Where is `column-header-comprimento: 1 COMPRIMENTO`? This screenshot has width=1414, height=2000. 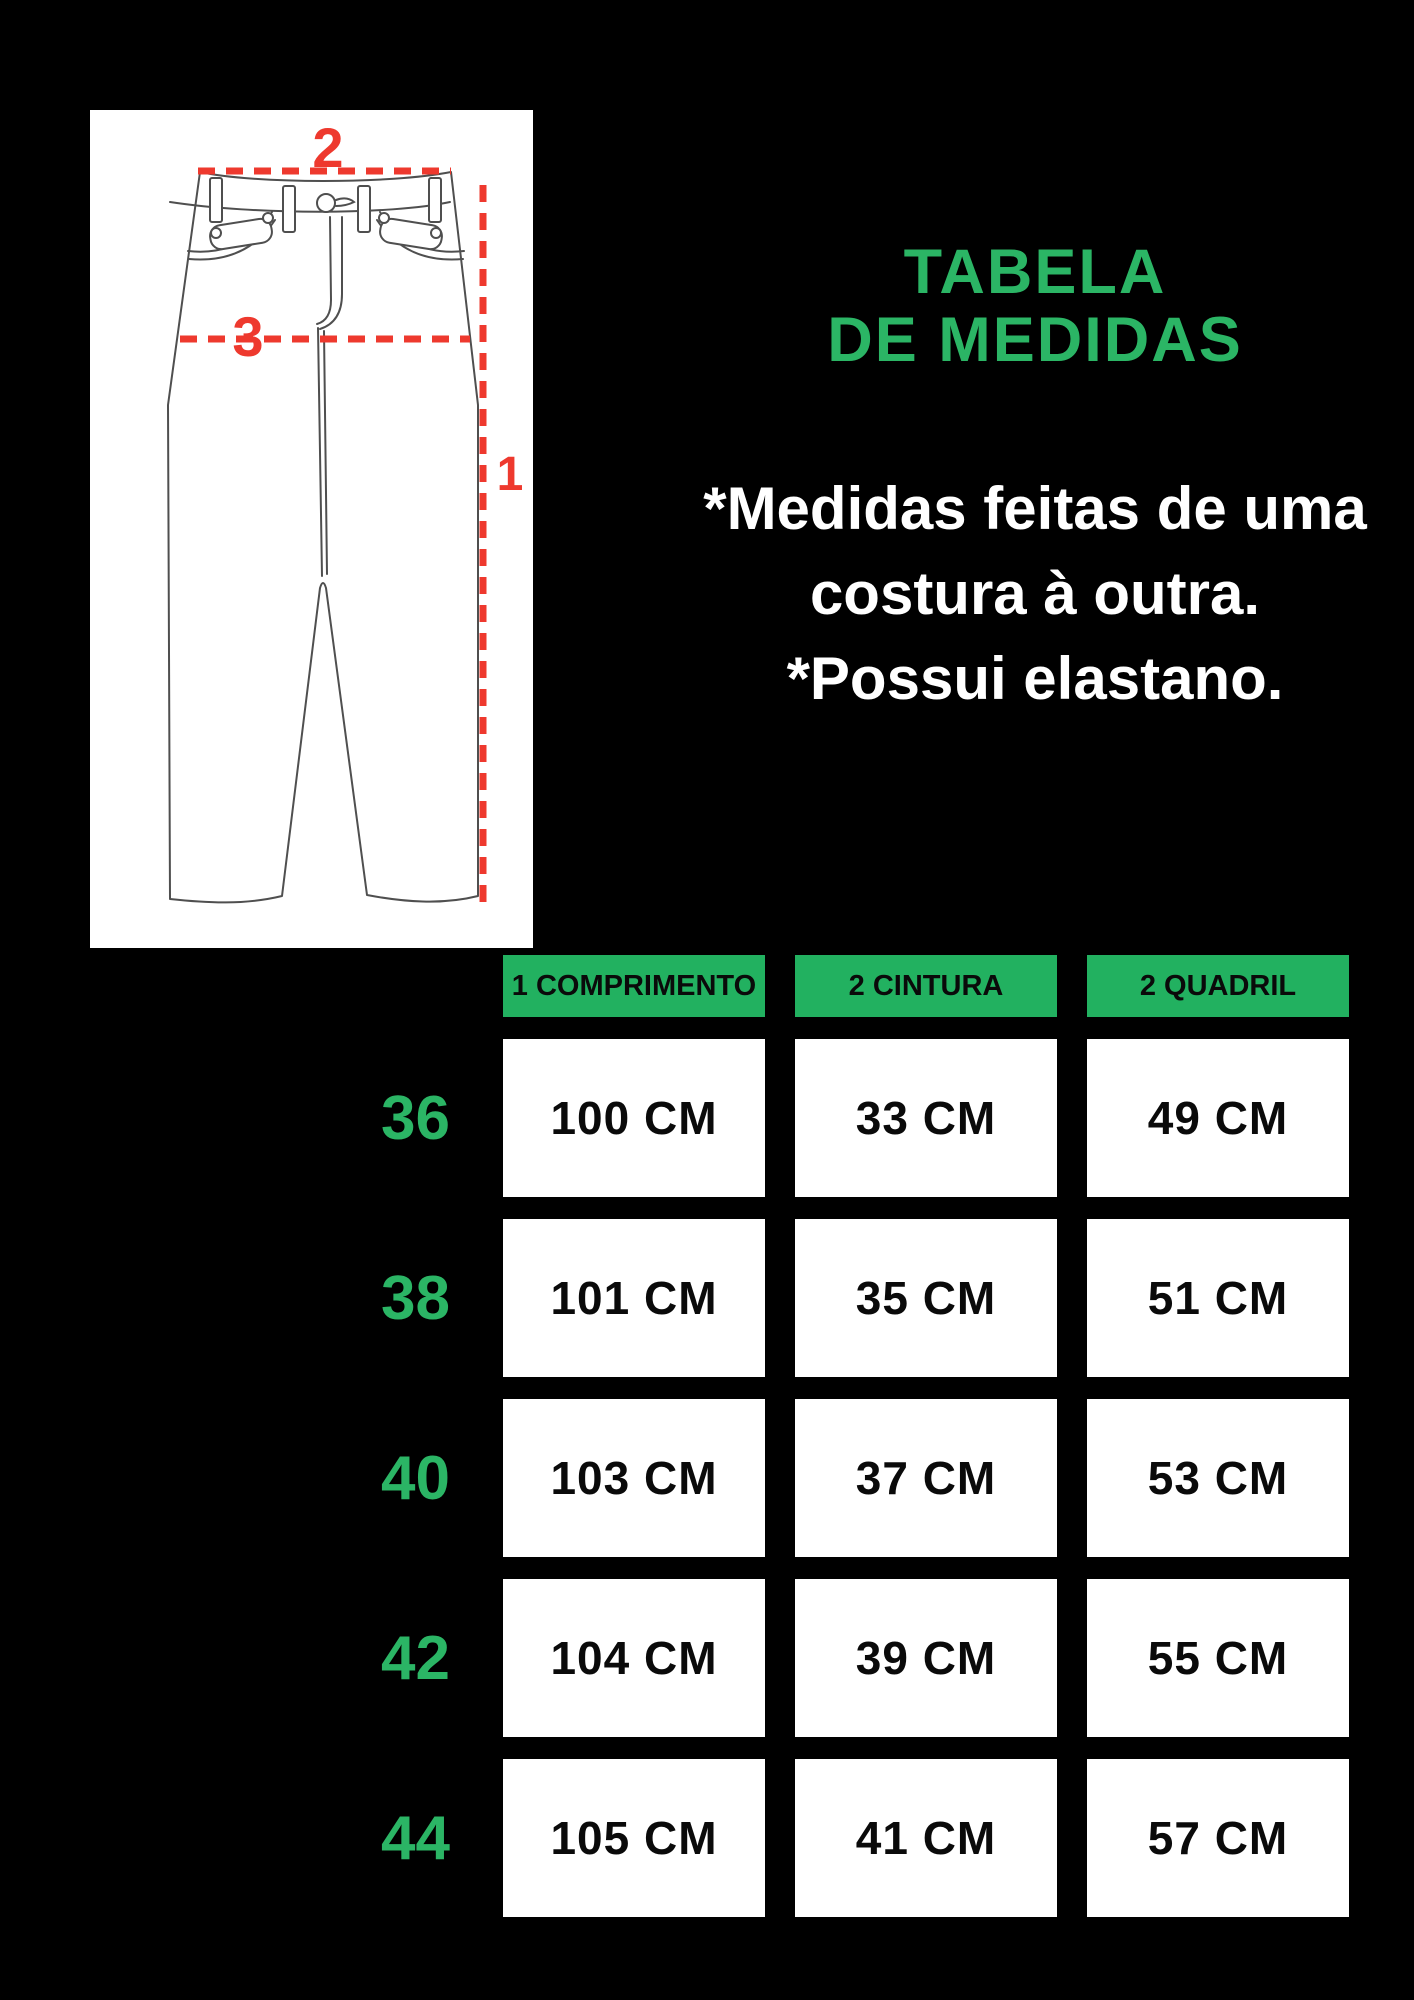
column-header-comprimento: 1 COMPRIMENTO is located at coordinates (634, 986).